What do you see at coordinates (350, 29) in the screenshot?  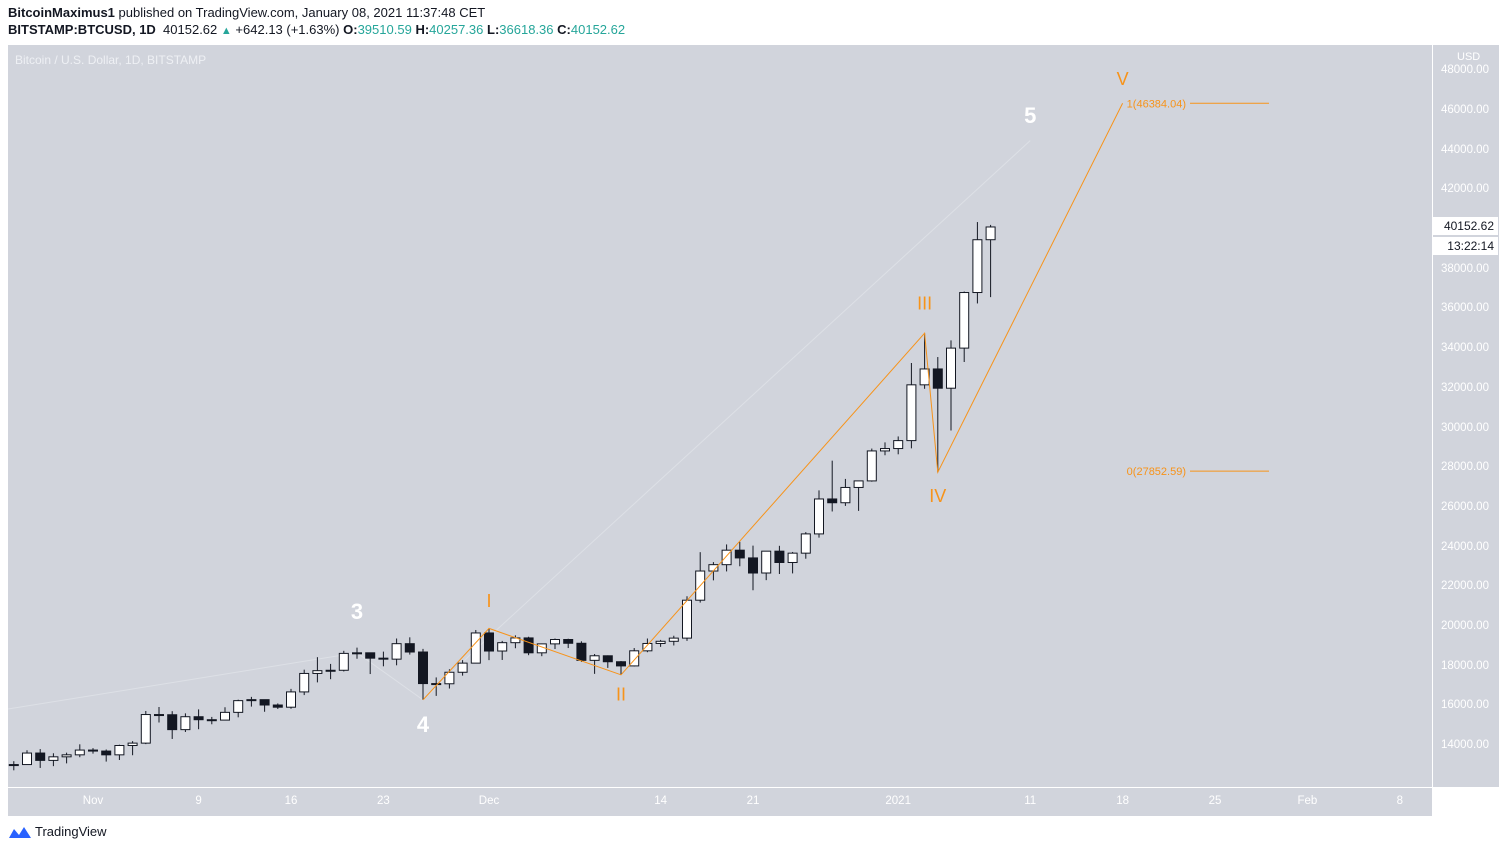 I see `open-label: O:` at bounding box center [350, 29].